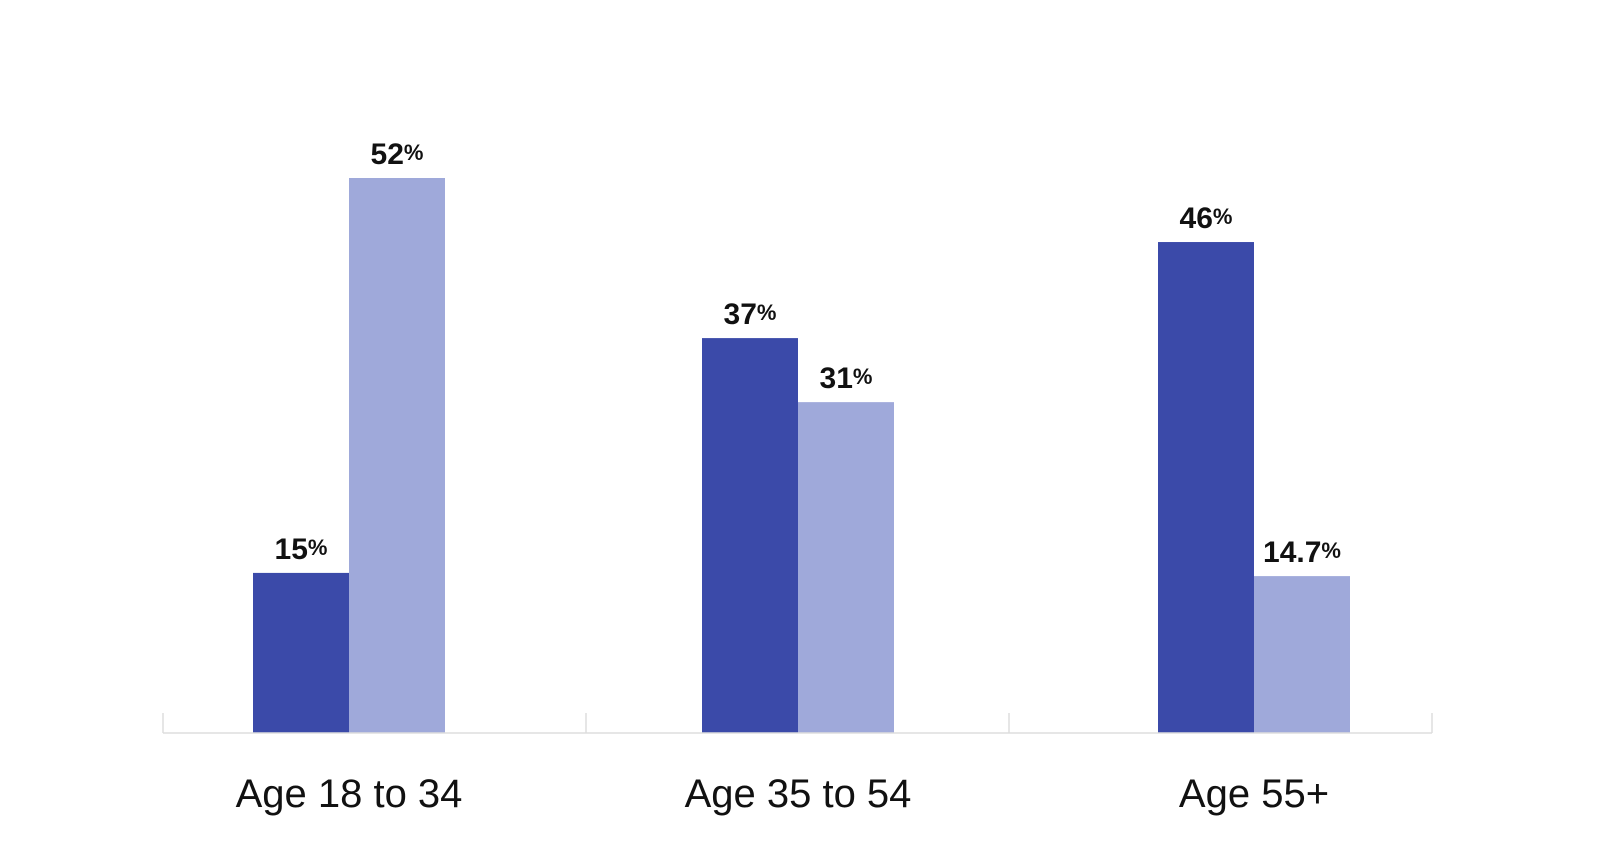 This screenshot has width=1600, height=860. What do you see at coordinates (1254, 794) in the screenshot?
I see `category-label: Age 55+` at bounding box center [1254, 794].